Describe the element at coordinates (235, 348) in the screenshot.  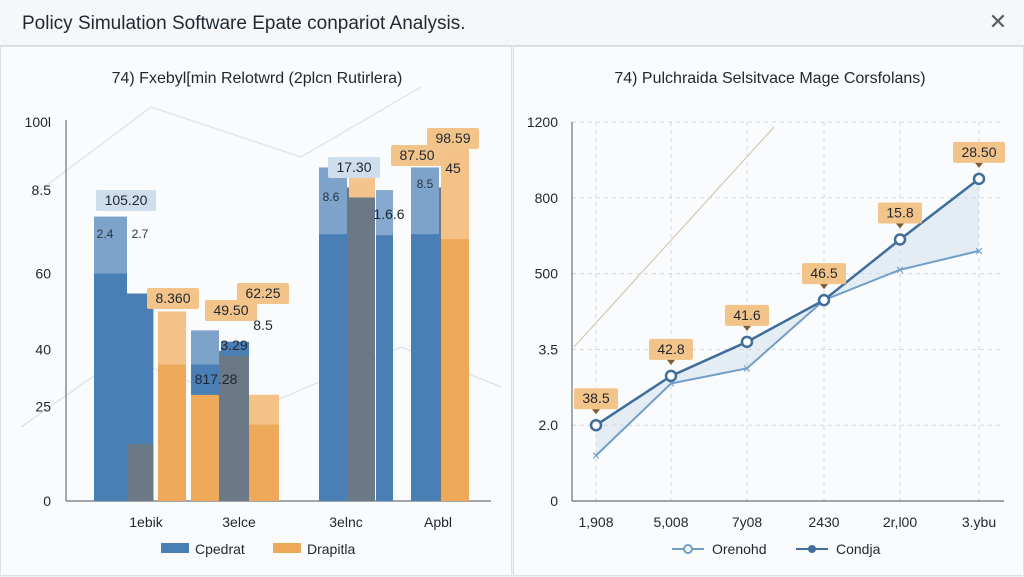
I see `bar-secondary-top` at that location.